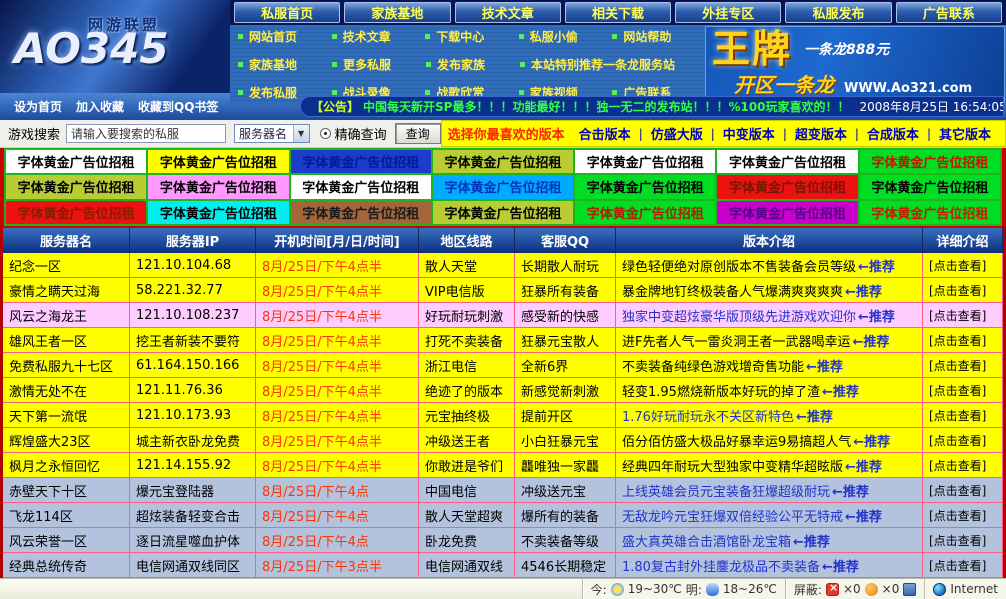 The height and width of the screenshot is (599, 1006). I want to click on server-name-cell: 飞龙114区, so click(66, 515).